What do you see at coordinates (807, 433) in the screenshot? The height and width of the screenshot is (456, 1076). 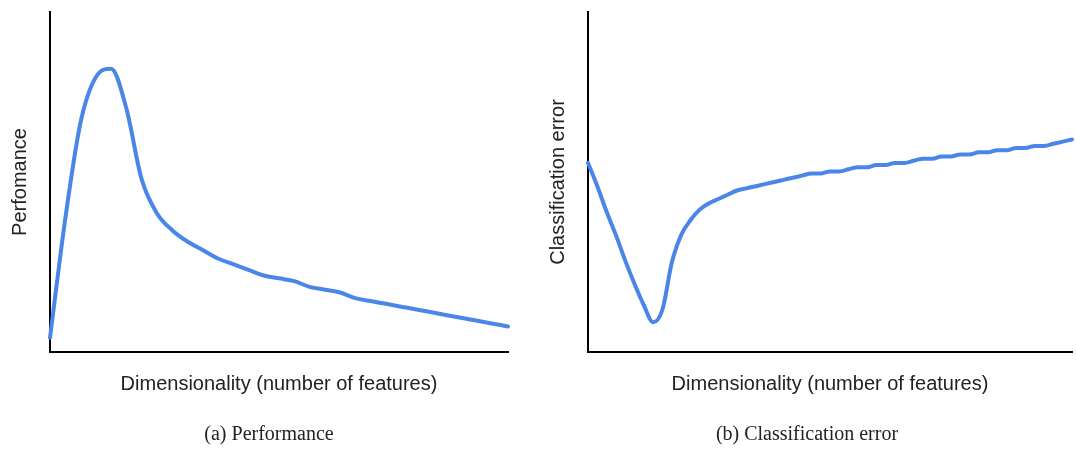 I see `text: (b) Classification error` at bounding box center [807, 433].